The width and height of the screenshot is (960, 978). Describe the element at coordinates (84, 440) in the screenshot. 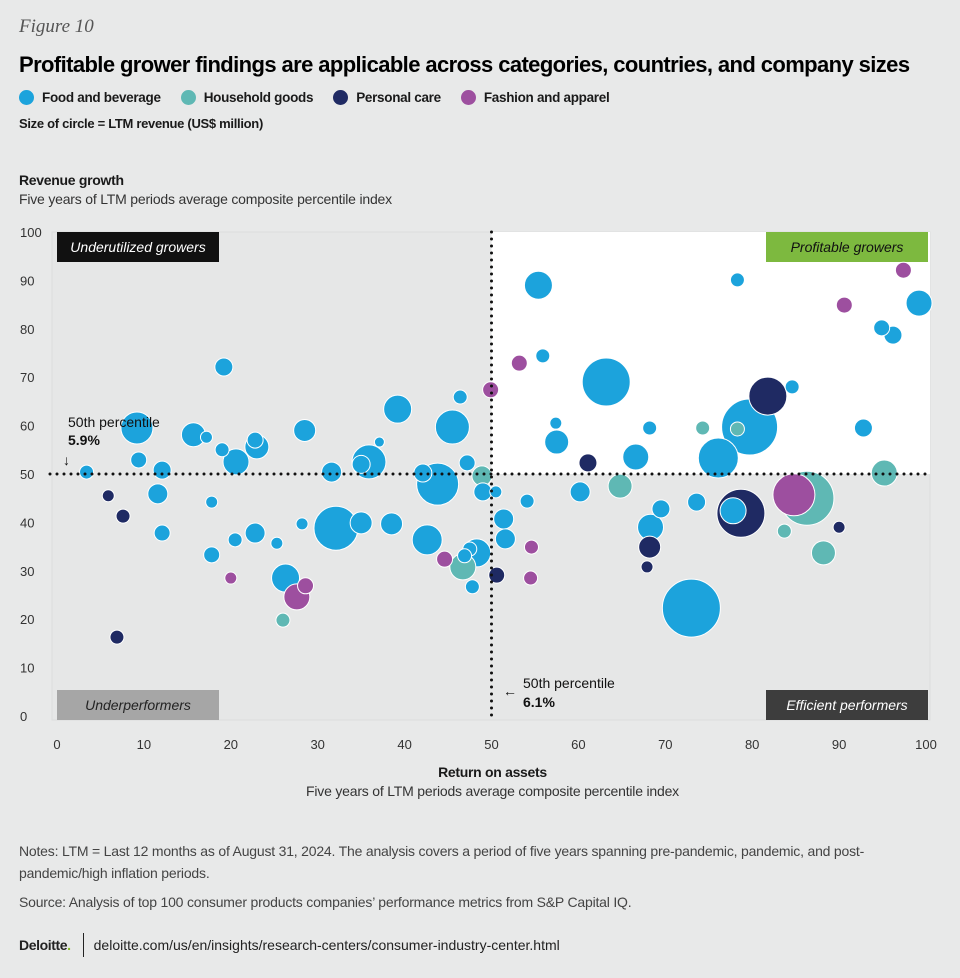

I see `y-median-value: 5.9%` at that location.